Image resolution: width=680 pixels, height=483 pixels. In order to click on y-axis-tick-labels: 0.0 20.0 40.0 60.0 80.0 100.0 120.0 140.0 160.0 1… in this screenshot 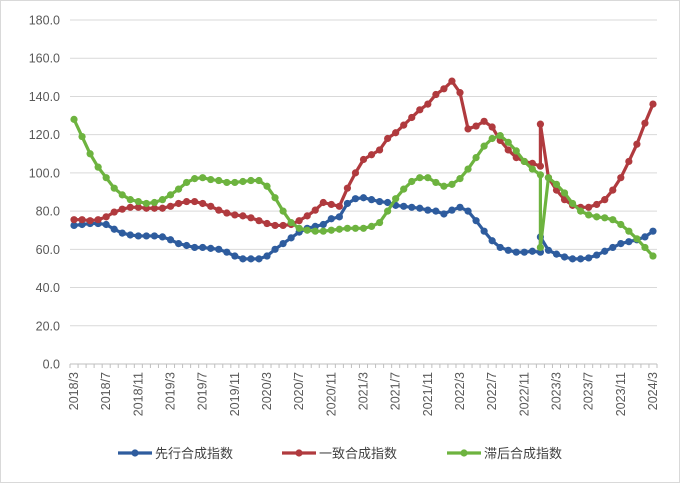, I will do `click(44, 193)`.